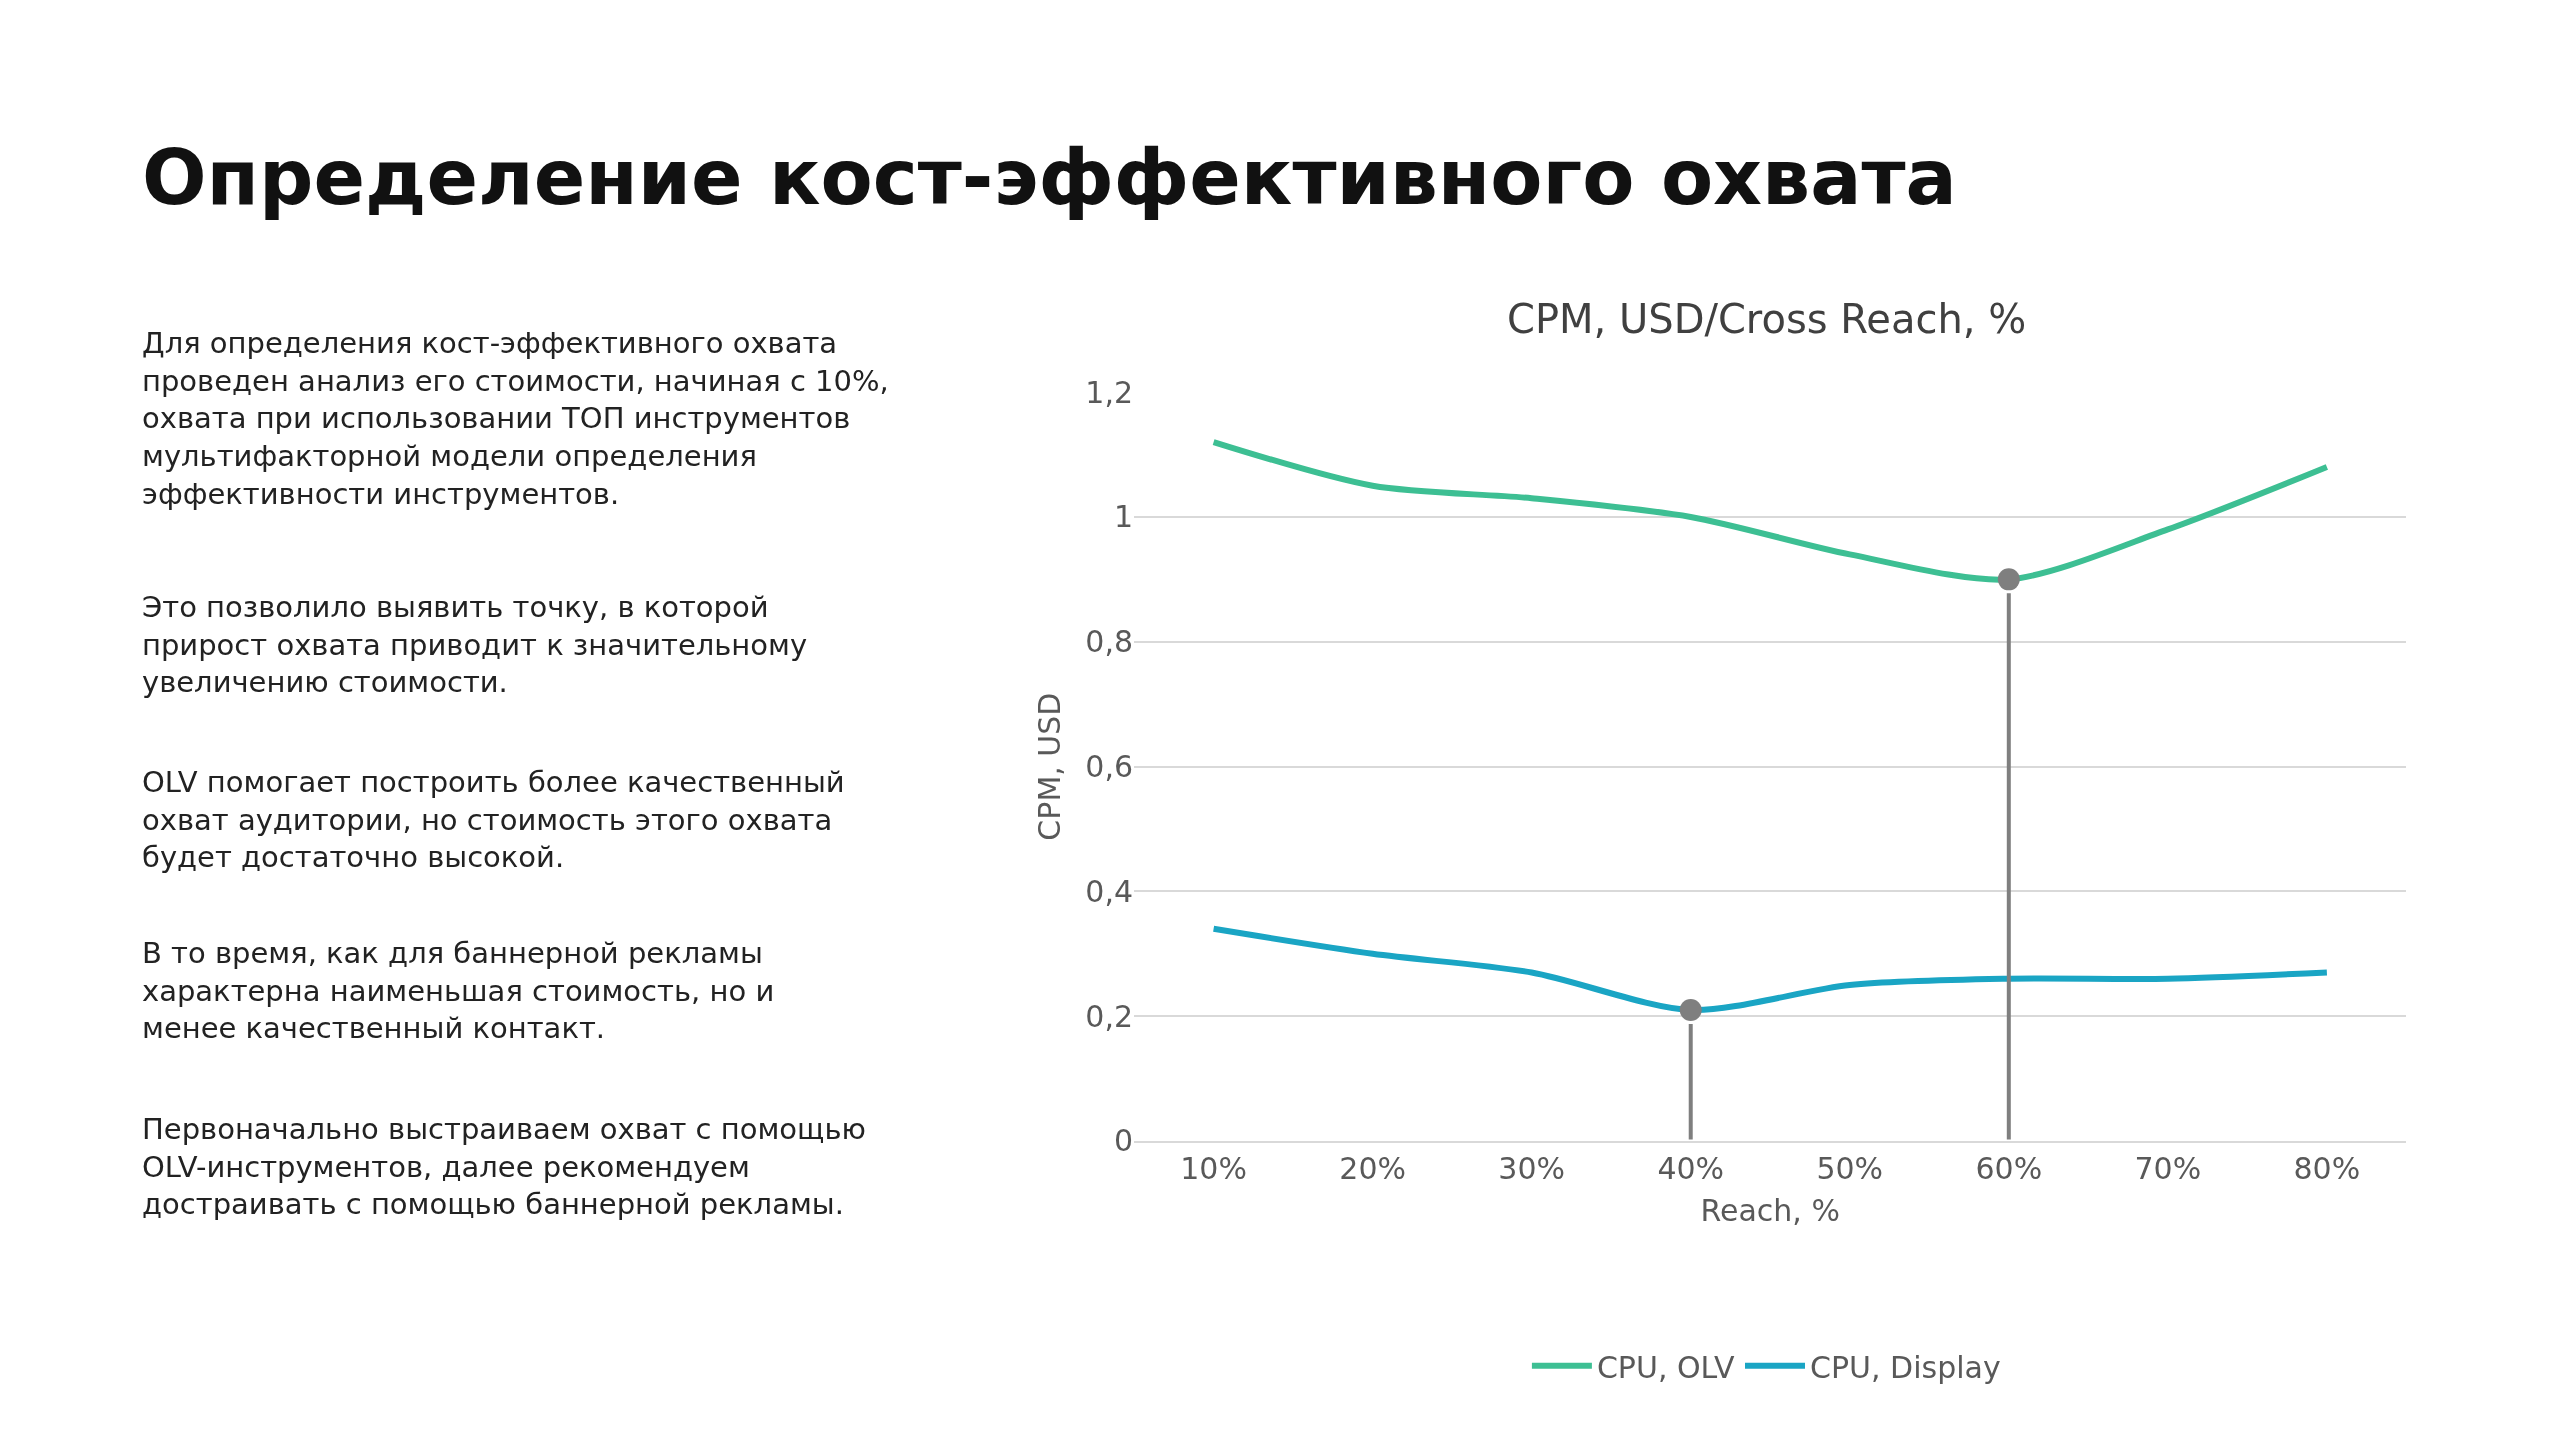  I want to click on x-tick-label: 10%, so click(1213, 1168).